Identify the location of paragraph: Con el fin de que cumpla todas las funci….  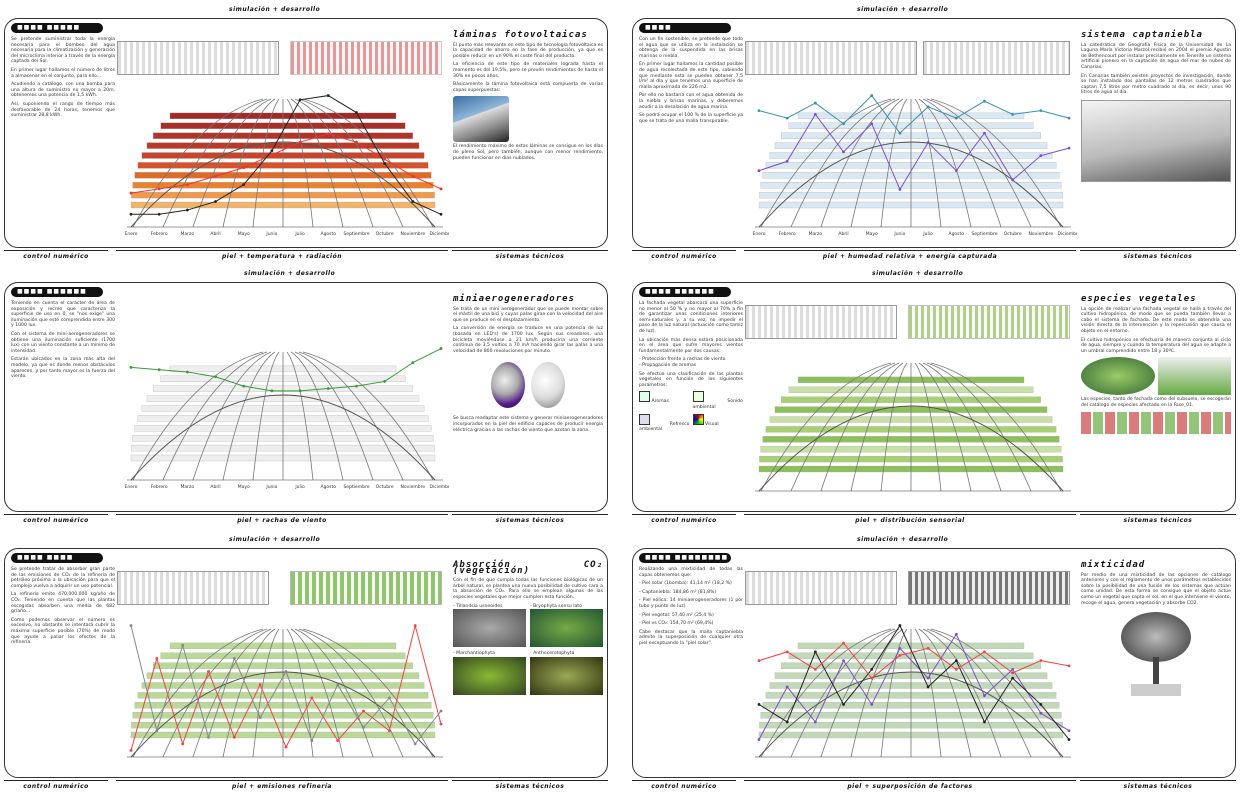
(528, 589).